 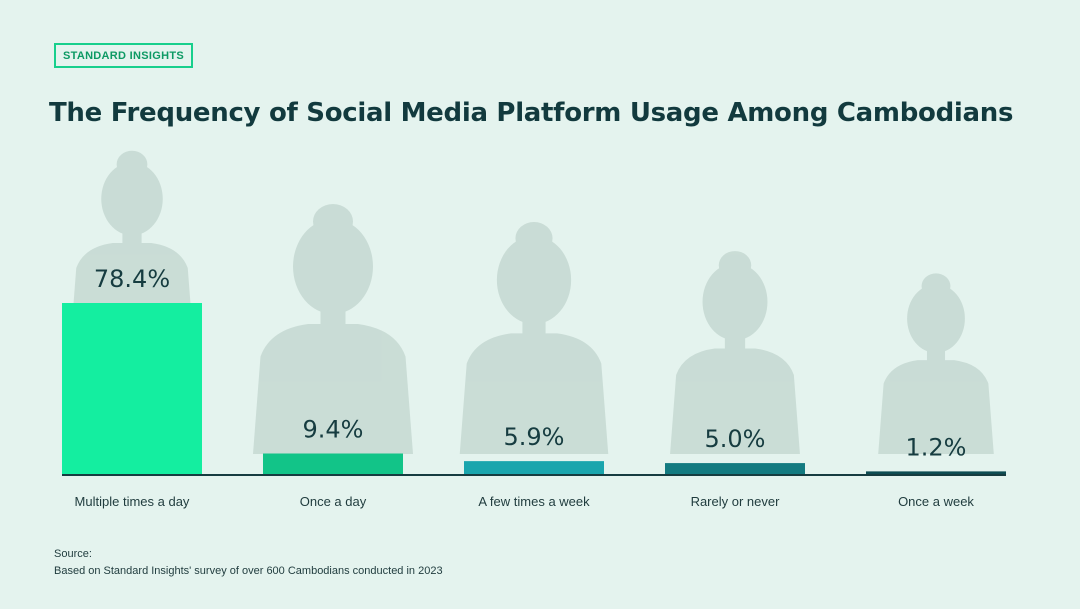 What do you see at coordinates (132, 501) in the screenshot?
I see `category-label: Multiple times a day` at bounding box center [132, 501].